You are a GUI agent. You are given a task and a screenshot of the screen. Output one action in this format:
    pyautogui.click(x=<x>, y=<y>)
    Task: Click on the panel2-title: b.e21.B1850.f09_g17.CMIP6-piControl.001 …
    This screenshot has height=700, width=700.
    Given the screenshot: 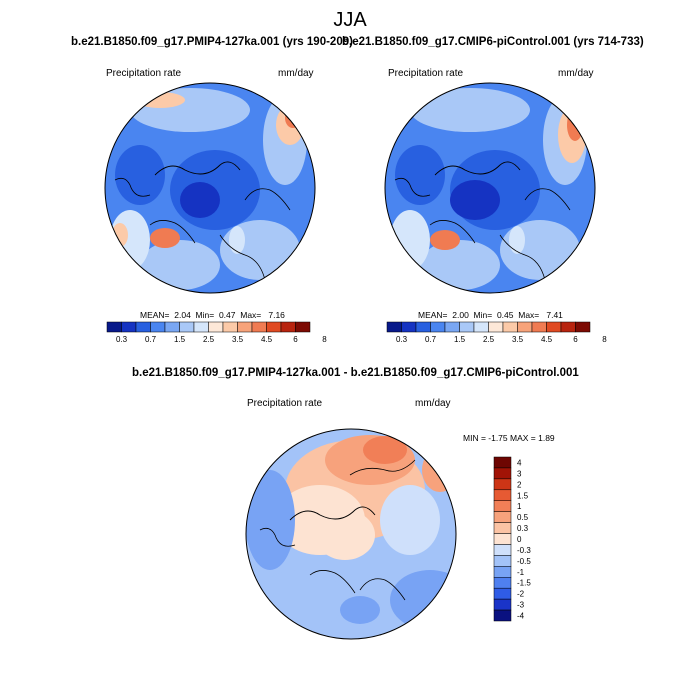 What is the action you would take?
    pyautogui.click(x=493, y=42)
    